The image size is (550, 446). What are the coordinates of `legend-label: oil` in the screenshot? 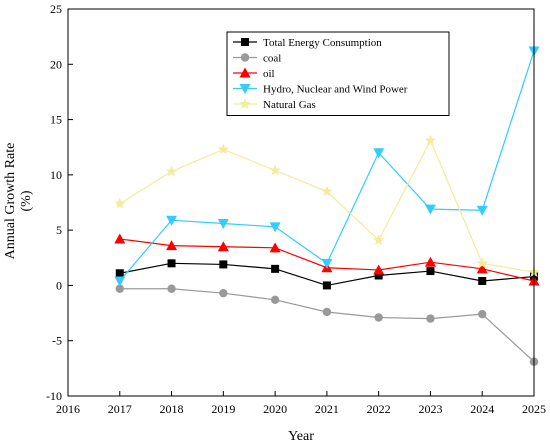 It's located at (269, 74).